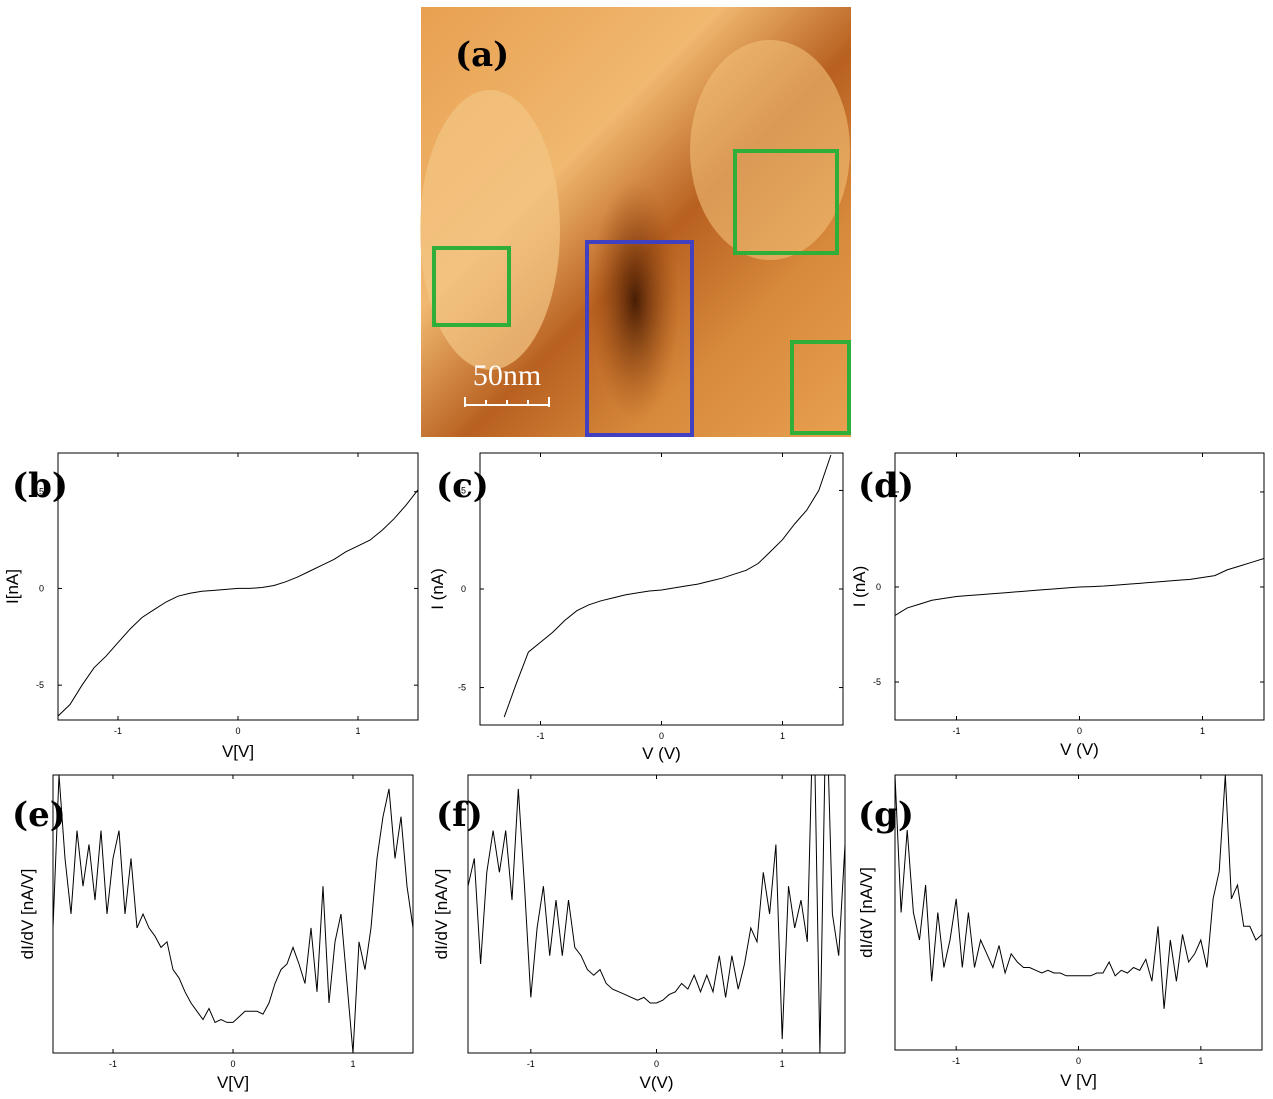 Image resolution: width=1273 pixels, height=1099 pixels. I want to click on chart: -1 0 1 -5 0 5 V (V) I (nA) (d), so click(1057, 605).